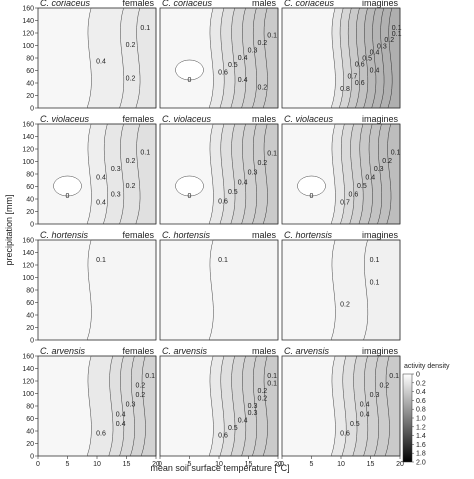 This screenshot has height=479, width=474. Describe the element at coordinates (407, 418) in the screenshot. I see `colorbar` at that location.